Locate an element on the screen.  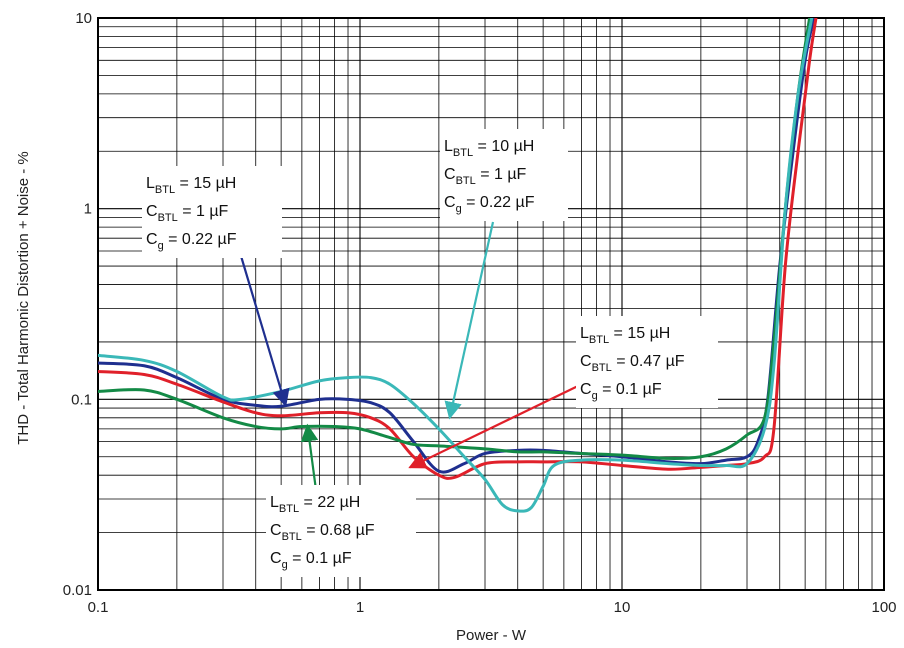
annotation-line: CBTL = 0.47 µF is located at coordinates (632, 363).